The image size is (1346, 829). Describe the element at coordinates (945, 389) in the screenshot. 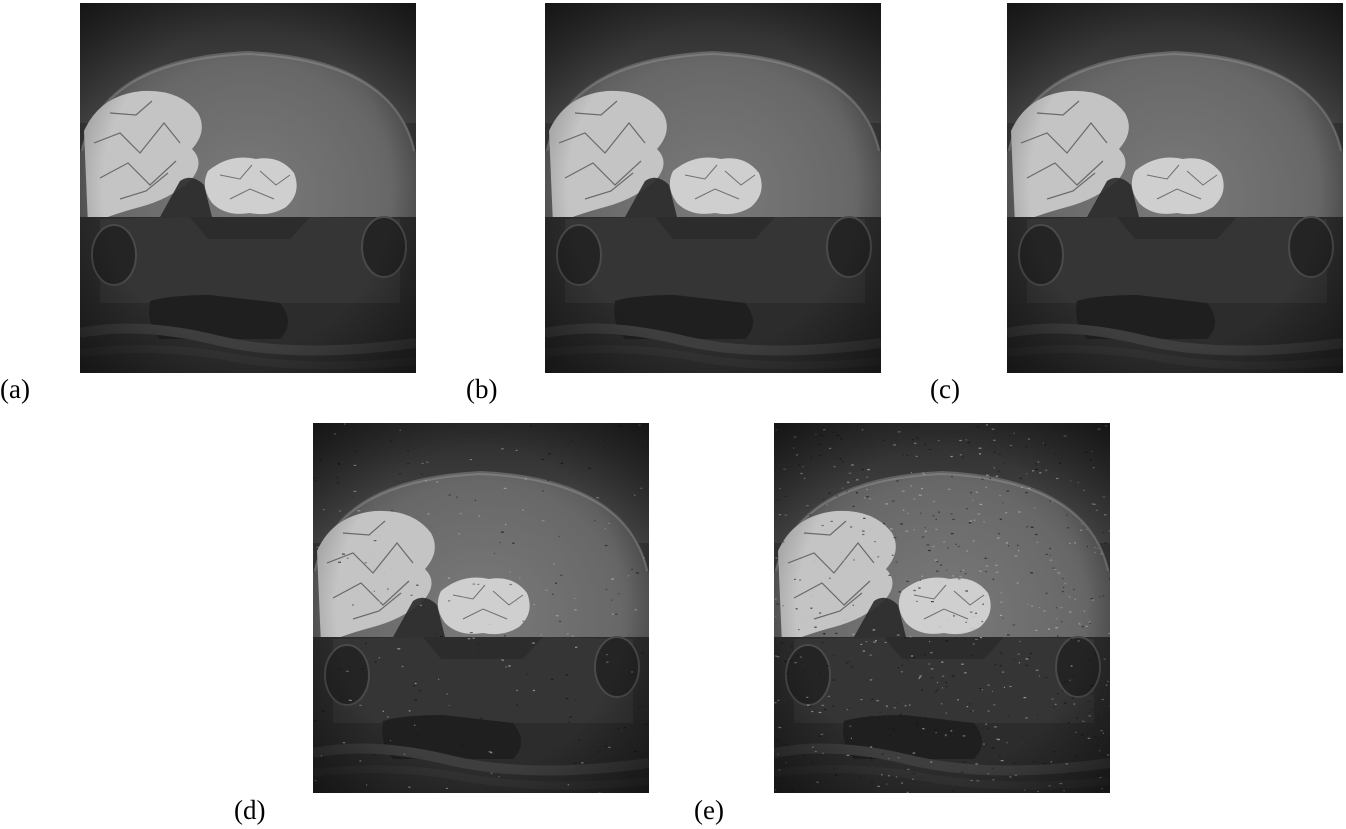

I see `caption-c: (c)` at that location.